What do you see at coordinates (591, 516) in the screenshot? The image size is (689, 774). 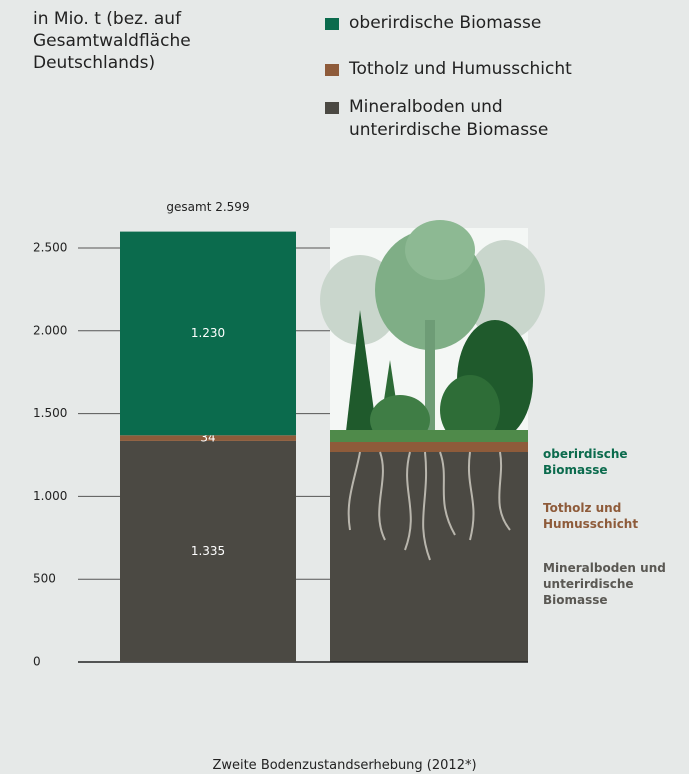 I see `side-label: Totholz und Humusschicht` at bounding box center [591, 516].